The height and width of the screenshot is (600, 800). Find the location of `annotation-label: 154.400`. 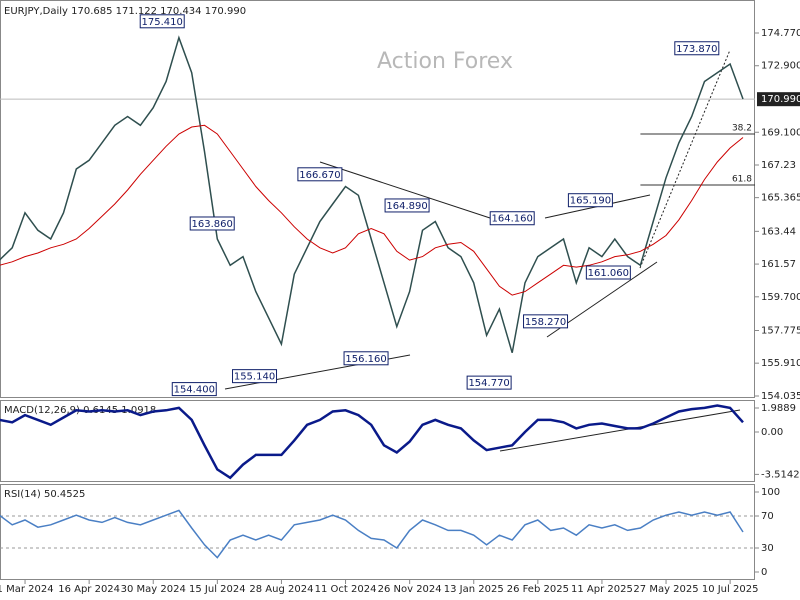

annotation-label: 154.400 is located at coordinates (194, 390).